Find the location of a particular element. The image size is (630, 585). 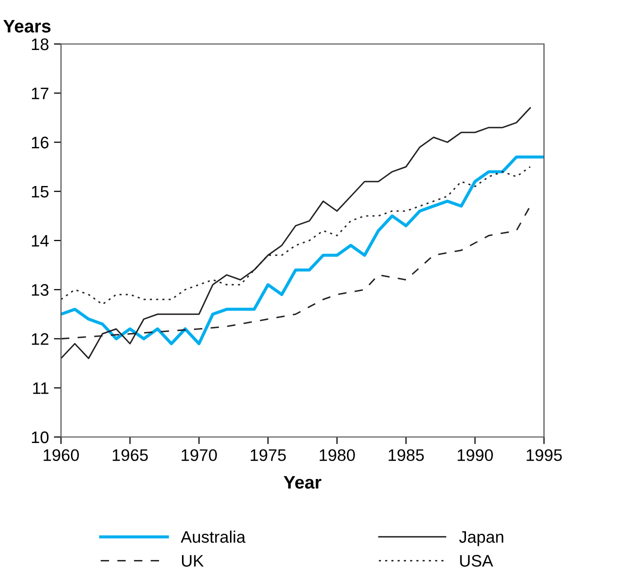

x-axis-title: Year is located at coordinates (303, 482).